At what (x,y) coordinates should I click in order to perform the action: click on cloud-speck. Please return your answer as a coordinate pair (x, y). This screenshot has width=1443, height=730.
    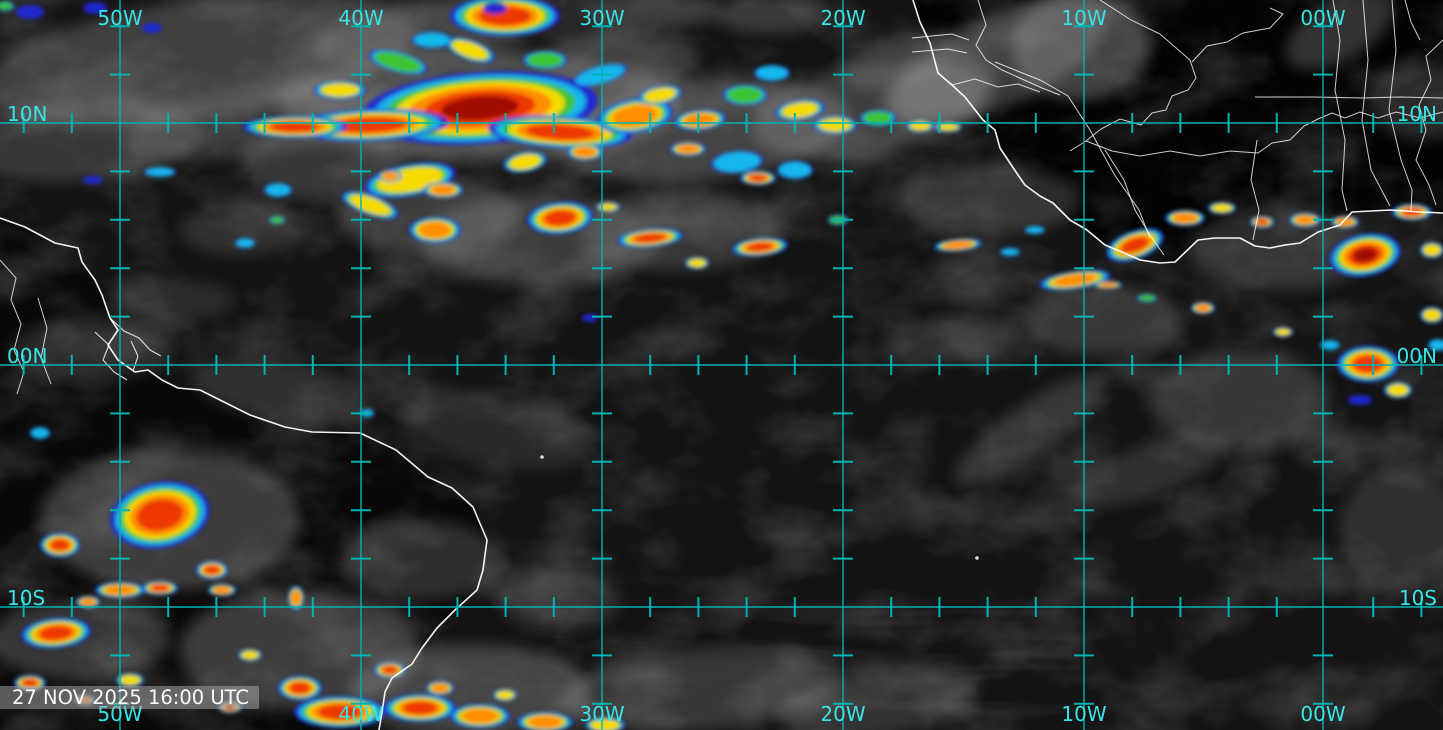
    Looking at the image, I should click on (977, 558).